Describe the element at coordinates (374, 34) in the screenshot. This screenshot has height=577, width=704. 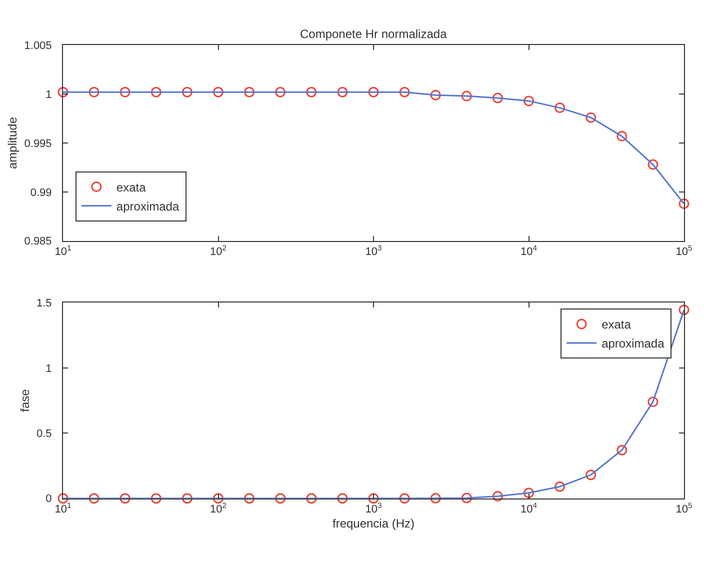
I see `chart-title: Componete Hr normalizada` at that location.